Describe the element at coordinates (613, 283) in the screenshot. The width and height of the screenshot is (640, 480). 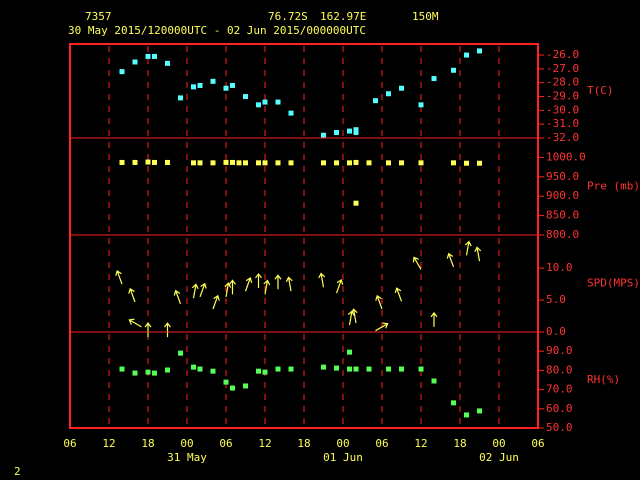
I see `panel-label: SPD(MPS)` at that location.